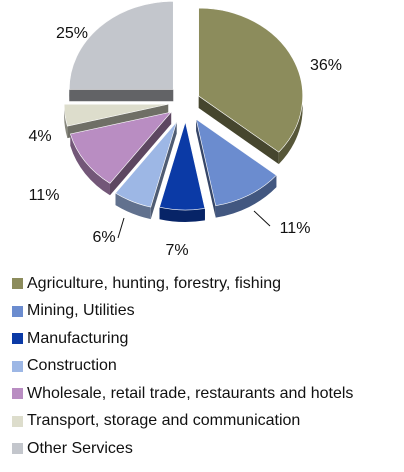 The image size is (404, 472). Describe the element at coordinates (182, 449) in the screenshot. I see `legend-item: Other Services` at that location.